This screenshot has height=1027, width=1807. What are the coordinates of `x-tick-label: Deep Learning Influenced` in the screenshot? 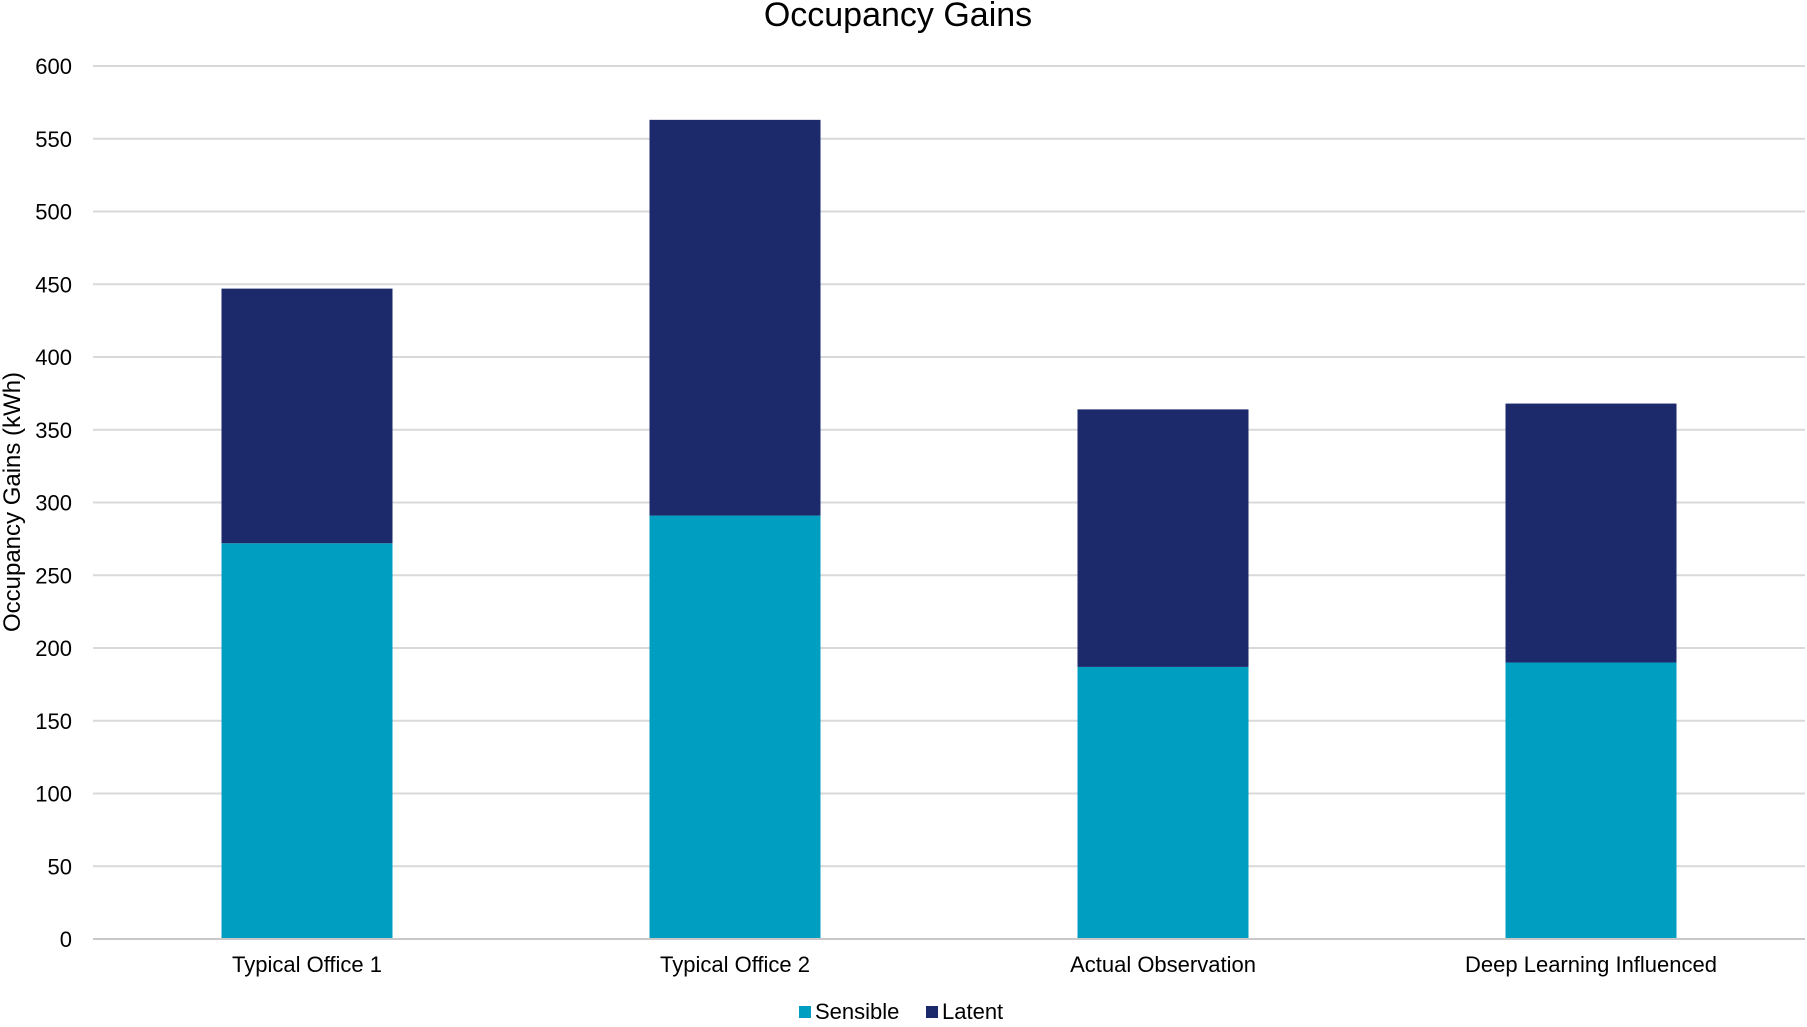 It's located at (1591, 964).